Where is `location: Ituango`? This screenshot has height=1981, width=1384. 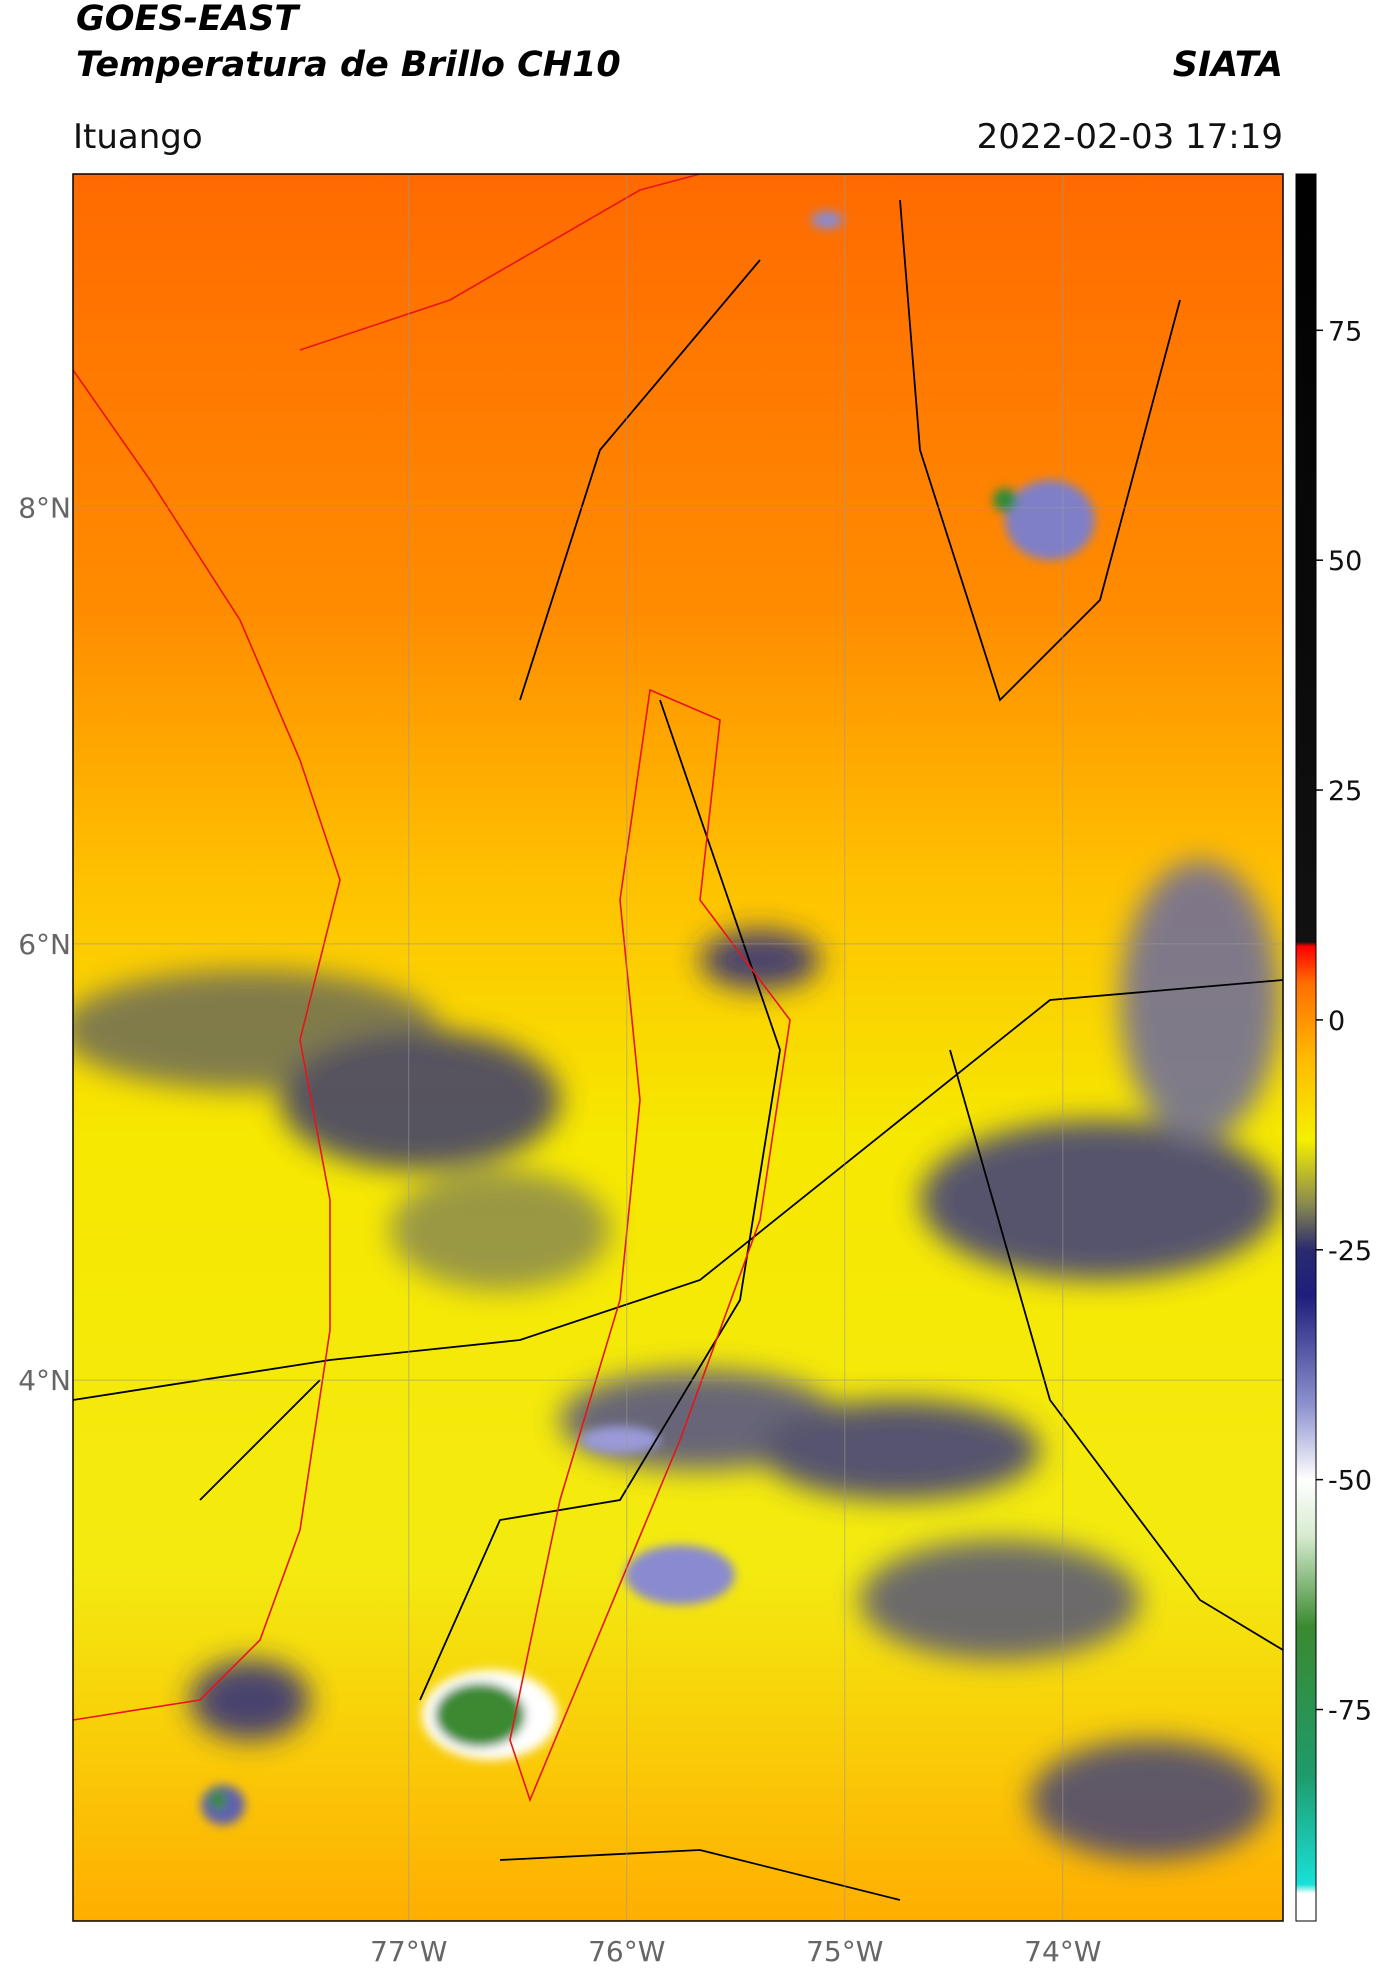
location: Ituango is located at coordinates (138, 137).